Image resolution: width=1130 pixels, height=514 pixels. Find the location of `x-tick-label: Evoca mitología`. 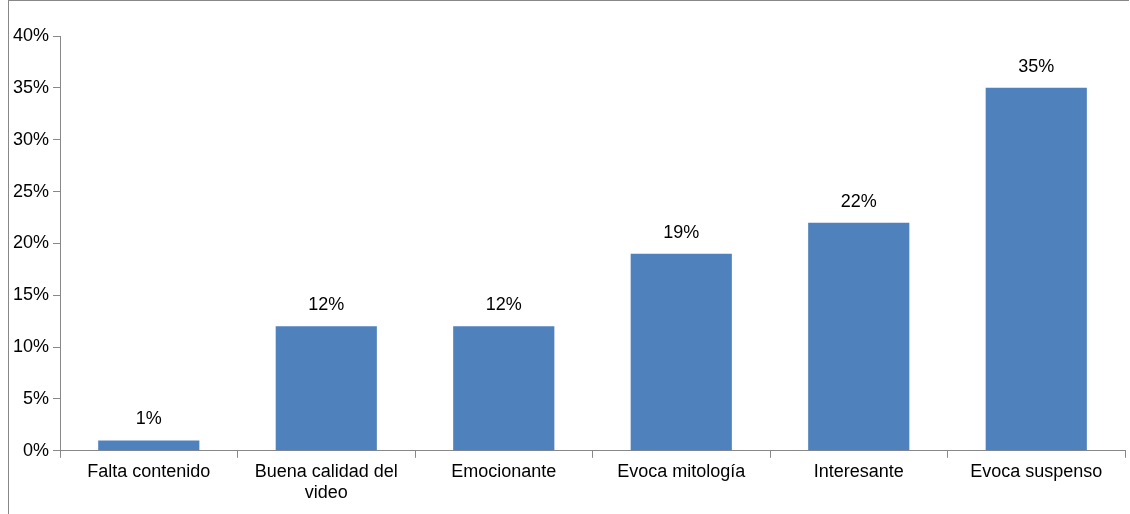

x-tick-label: Evoca mitología is located at coordinates (682, 470).